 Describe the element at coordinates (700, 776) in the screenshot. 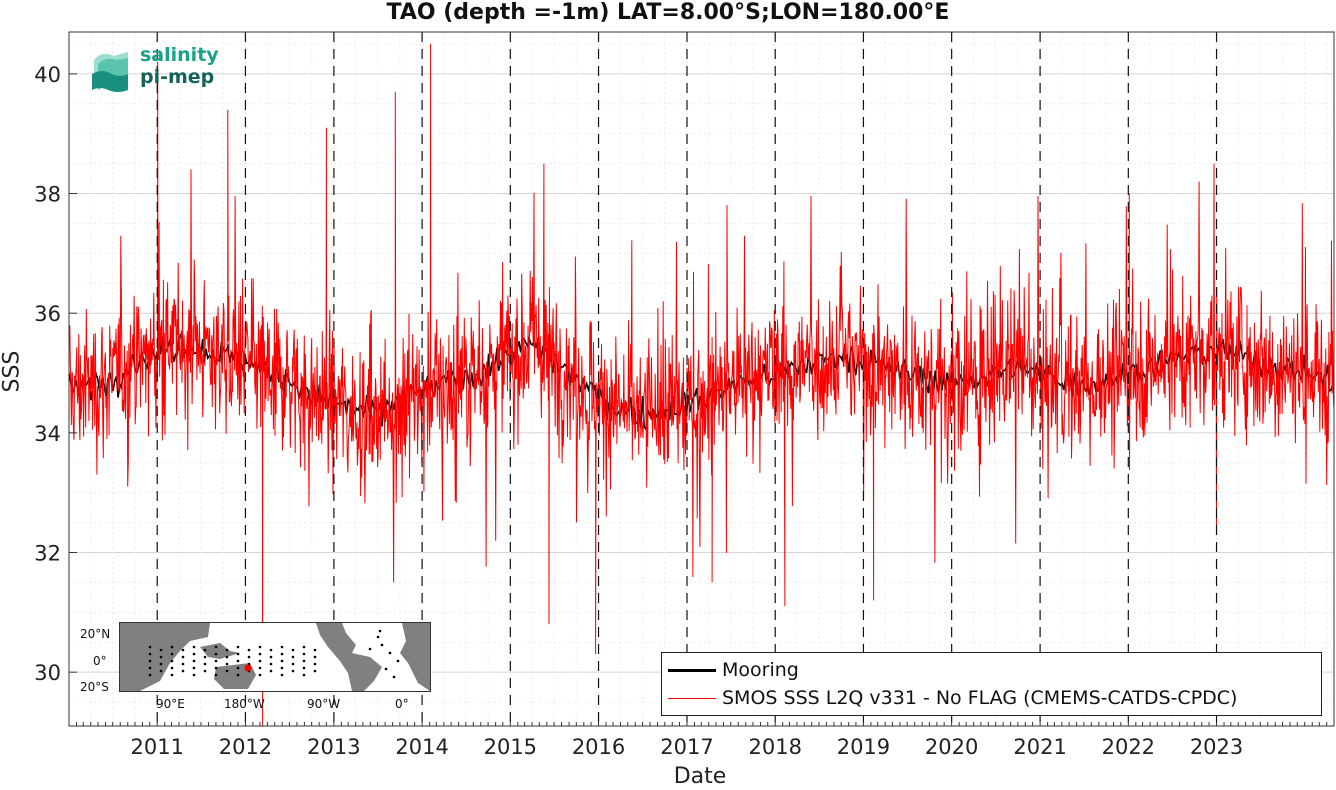

I see `x-axis-label: Date` at that location.